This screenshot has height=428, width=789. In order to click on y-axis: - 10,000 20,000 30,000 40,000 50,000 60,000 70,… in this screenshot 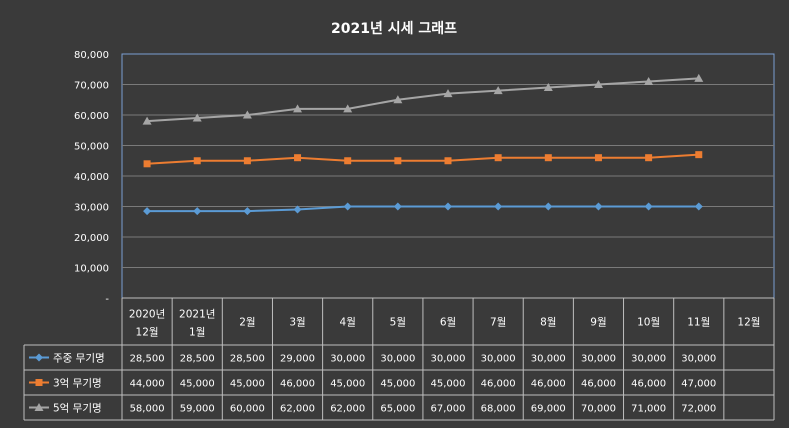, I will do `click(91, 177)`.